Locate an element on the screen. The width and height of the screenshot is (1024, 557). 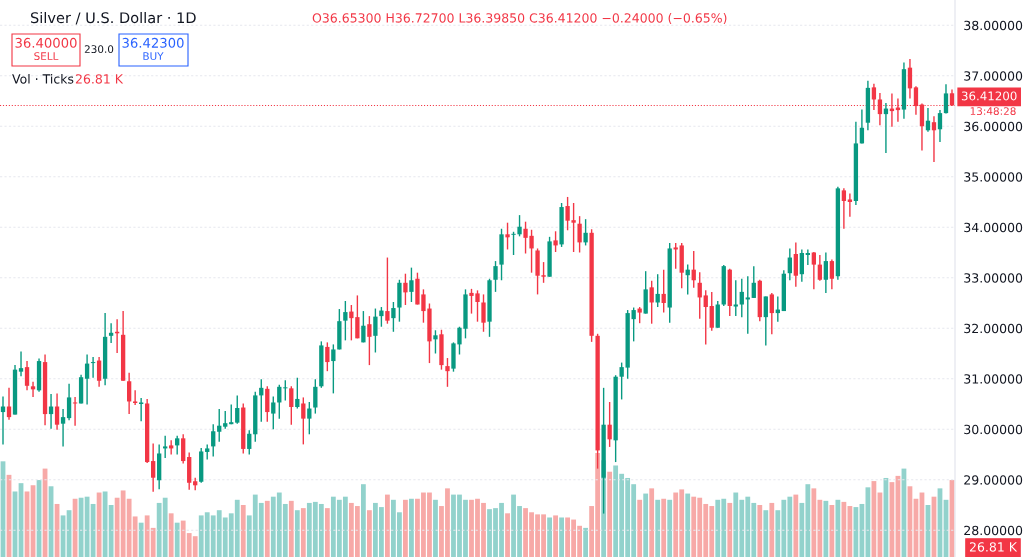
y-tick-label: 35.00000 is located at coordinates (993, 177).